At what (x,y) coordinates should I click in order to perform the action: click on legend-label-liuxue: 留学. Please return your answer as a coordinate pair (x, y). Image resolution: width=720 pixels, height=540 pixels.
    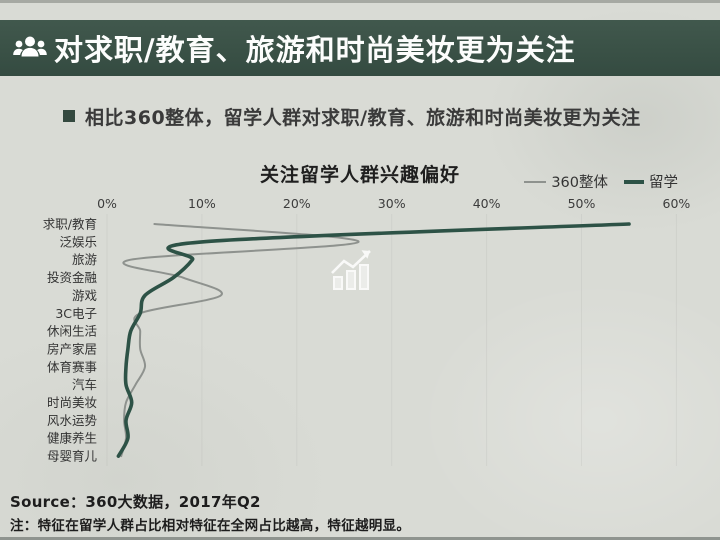
    Looking at the image, I should click on (663, 183).